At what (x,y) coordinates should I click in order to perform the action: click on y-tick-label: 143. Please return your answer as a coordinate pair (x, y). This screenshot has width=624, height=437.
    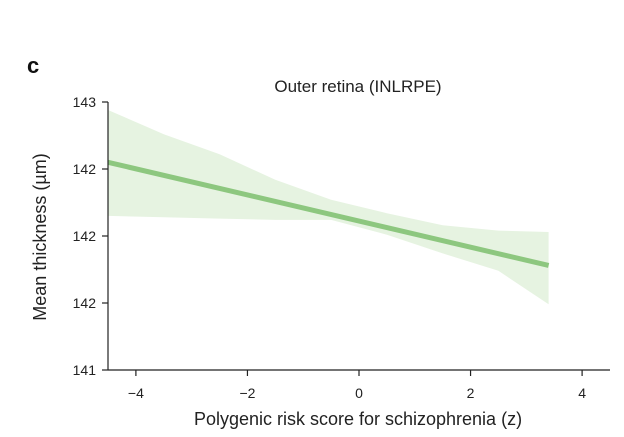
    Looking at the image, I should click on (85, 102).